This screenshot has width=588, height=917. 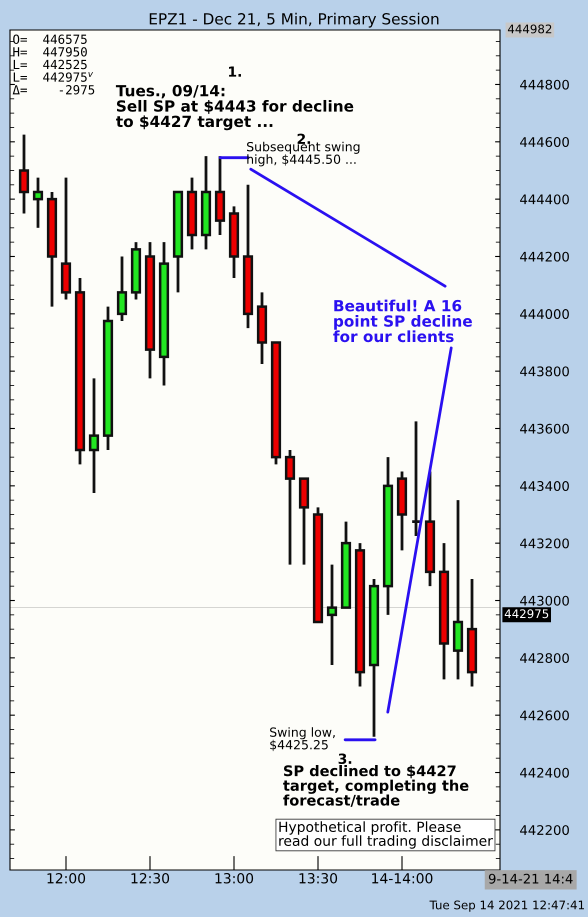 What do you see at coordinates (544, 429) in the screenshot?
I see `y-tick-label: 443600` at bounding box center [544, 429].